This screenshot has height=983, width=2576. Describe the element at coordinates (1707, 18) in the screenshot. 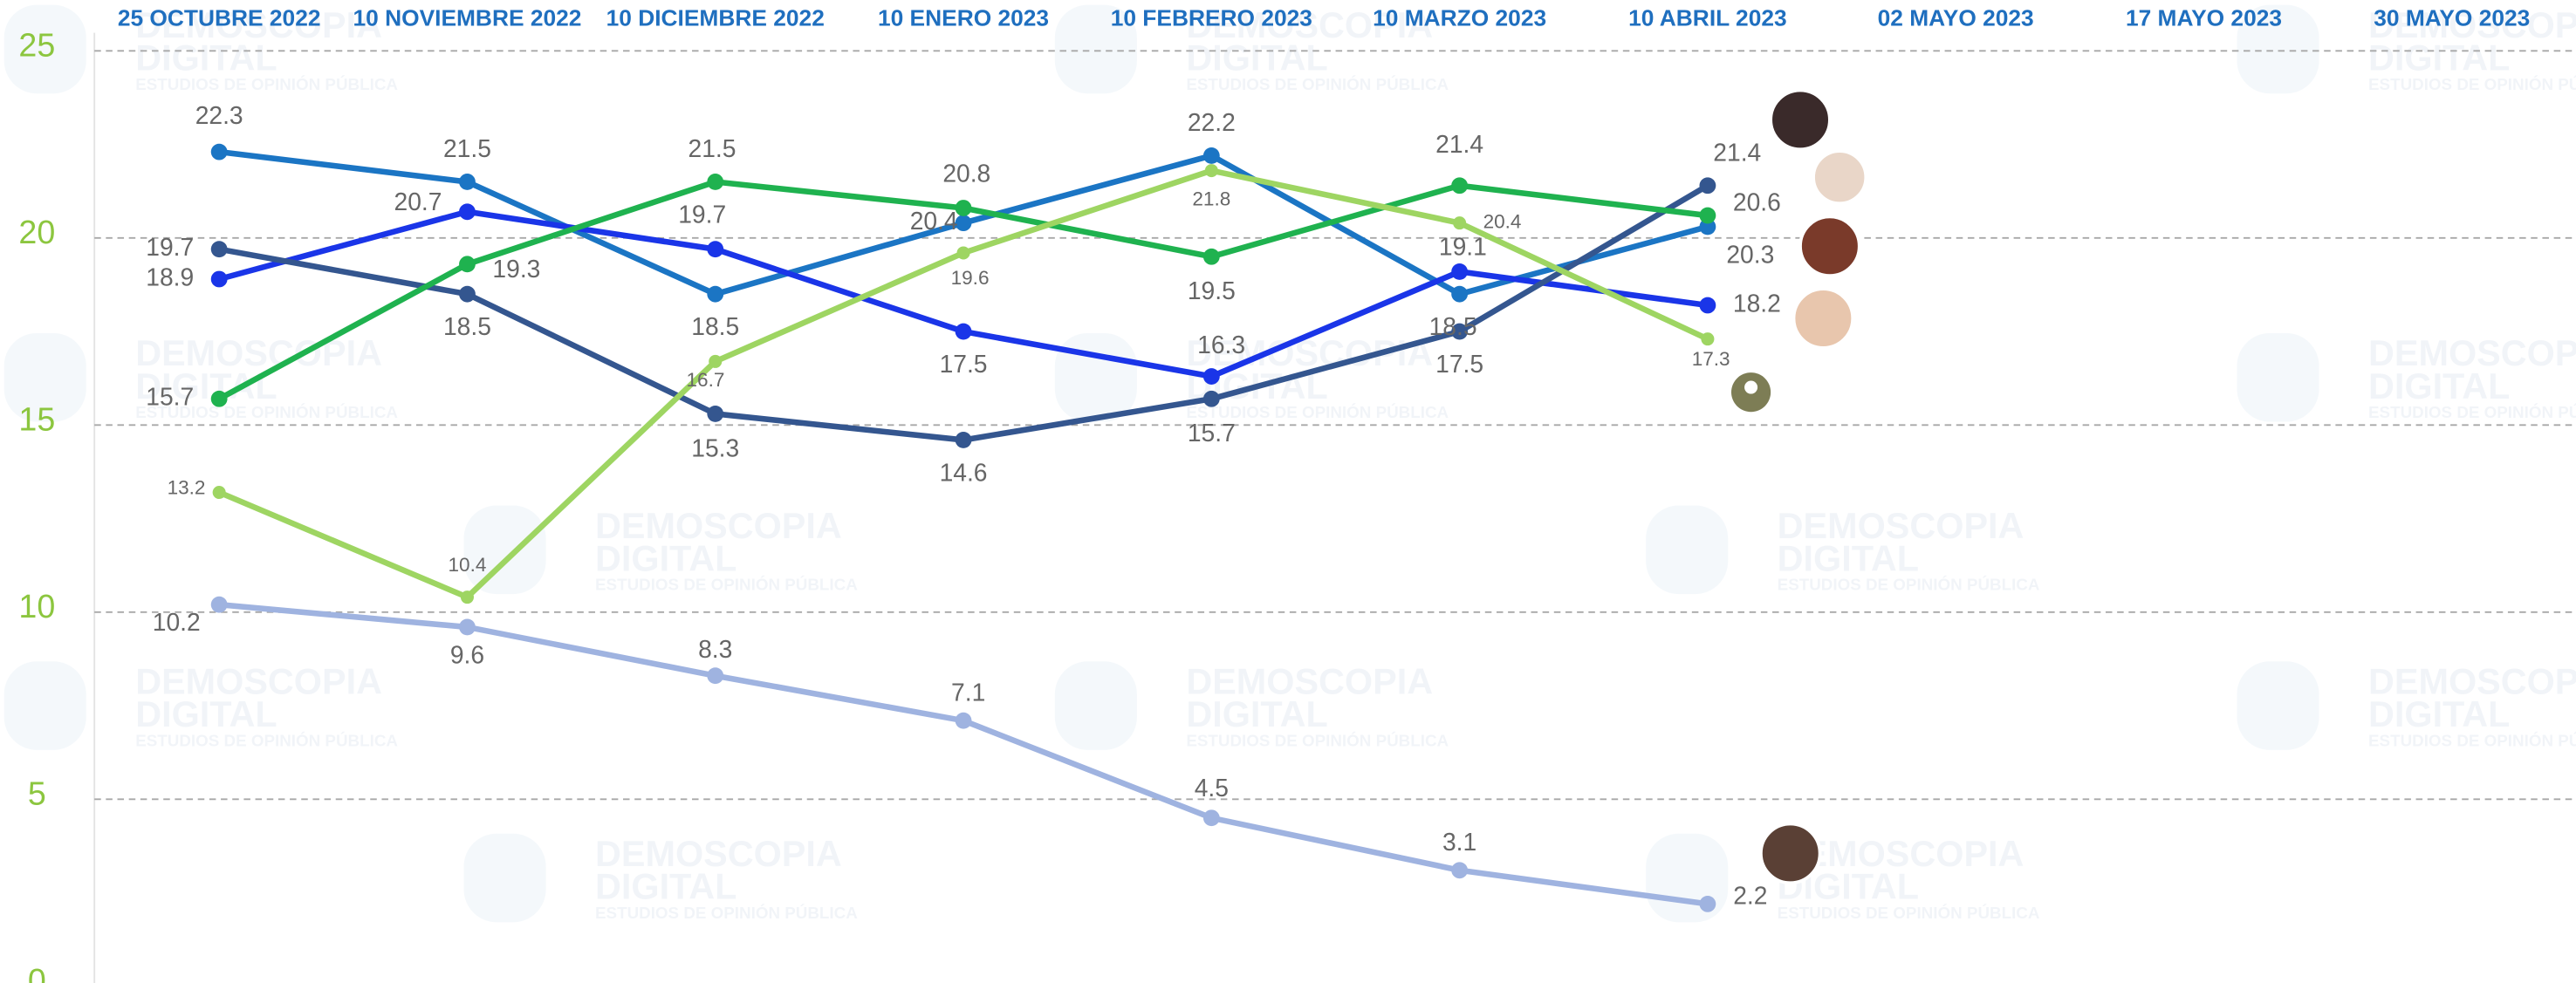

I see `x-tick-label: 10 ABRIL 2023` at that location.